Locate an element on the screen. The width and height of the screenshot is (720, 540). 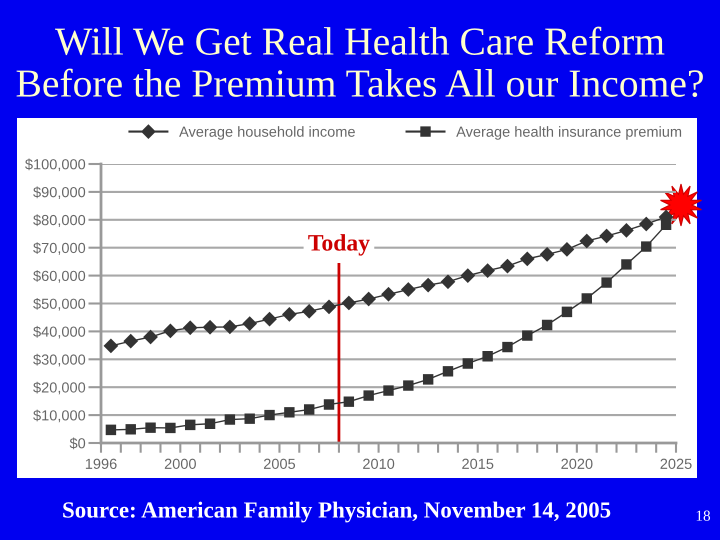
x-tick-label: 2015 is located at coordinates (478, 463).